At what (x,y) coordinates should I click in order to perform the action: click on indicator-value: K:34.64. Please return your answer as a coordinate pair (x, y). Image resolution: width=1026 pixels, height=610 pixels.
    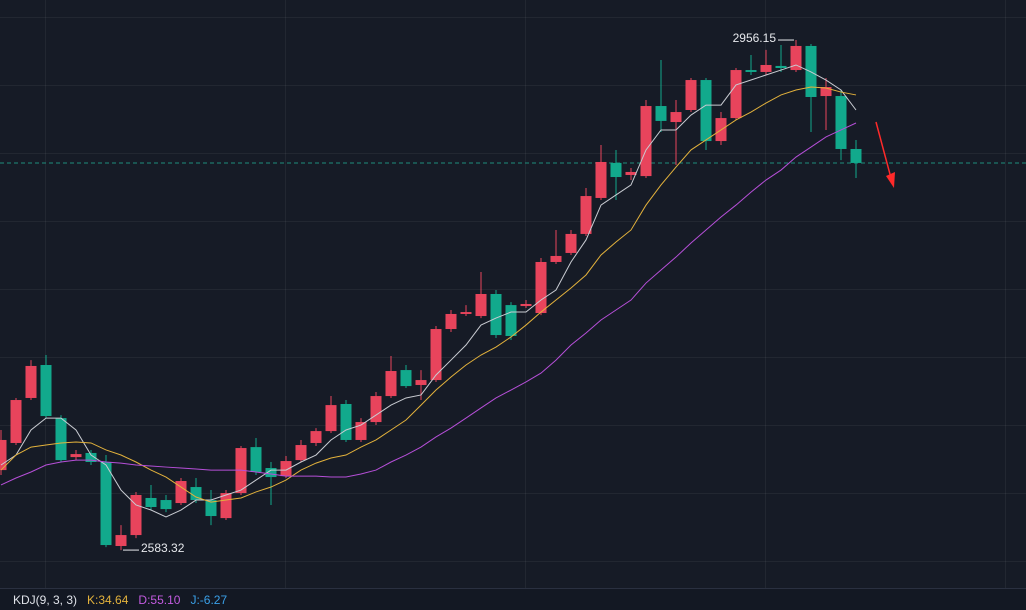
    Looking at the image, I should click on (108, 599).